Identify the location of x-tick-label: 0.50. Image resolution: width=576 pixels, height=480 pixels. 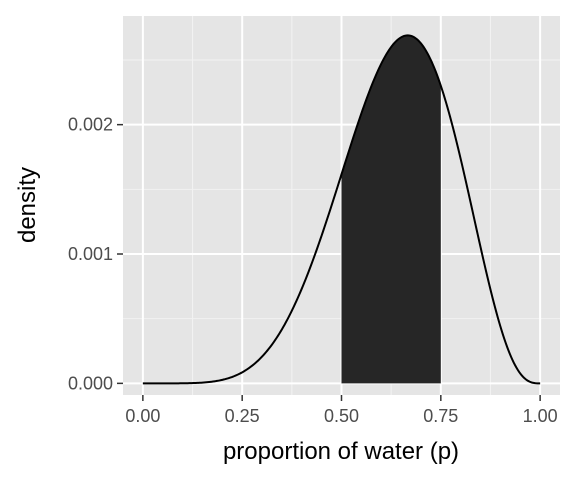
(341, 416).